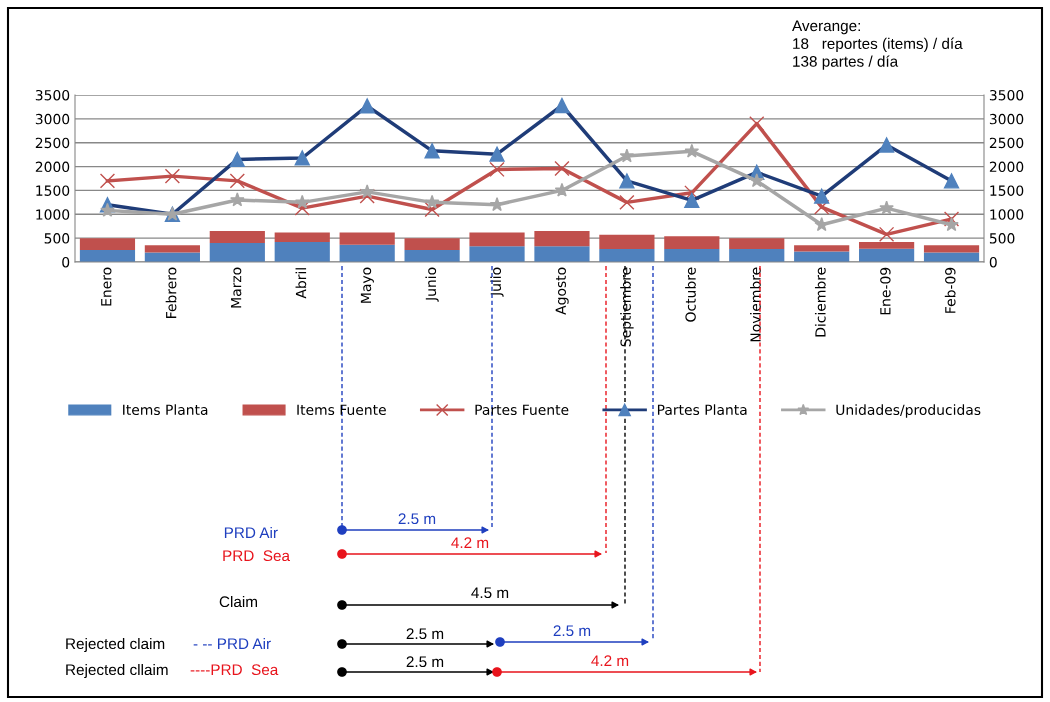  What do you see at coordinates (367, 285) in the screenshot?
I see `x-tick-label: Mayo` at bounding box center [367, 285].